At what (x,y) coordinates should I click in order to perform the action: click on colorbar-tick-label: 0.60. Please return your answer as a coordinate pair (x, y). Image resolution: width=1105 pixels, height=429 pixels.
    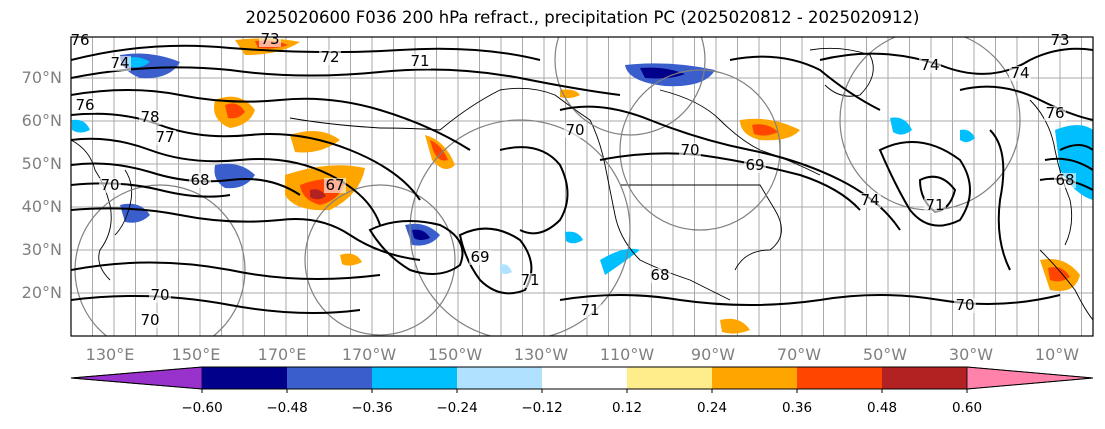
    Looking at the image, I should click on (967, 408).